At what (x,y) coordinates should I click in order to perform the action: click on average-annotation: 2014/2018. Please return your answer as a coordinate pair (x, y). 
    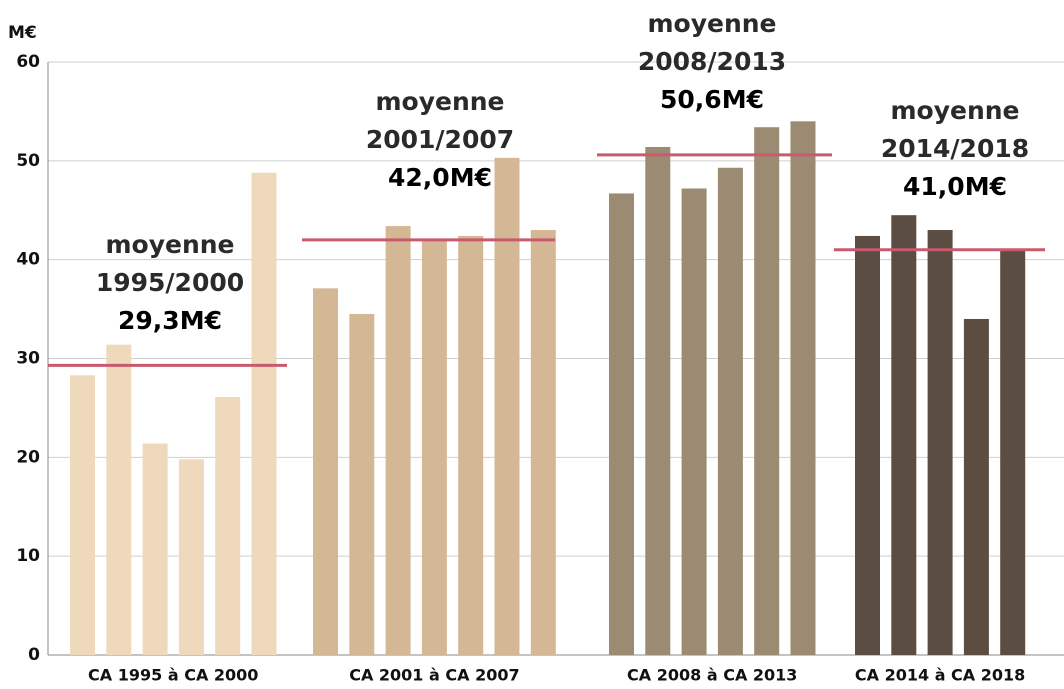
    Looking at the image, I should click on (955, 148).